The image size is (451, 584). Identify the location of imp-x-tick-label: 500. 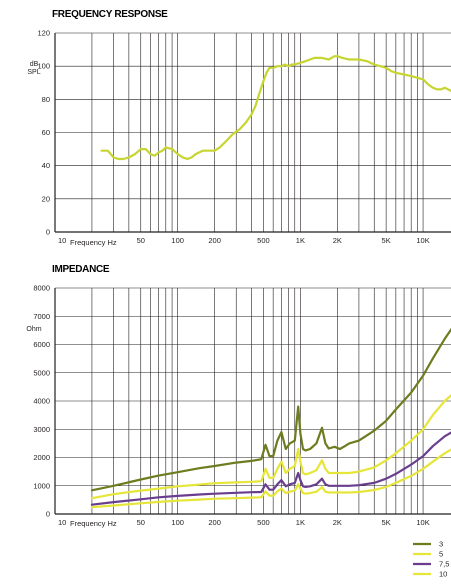
(263, 522).